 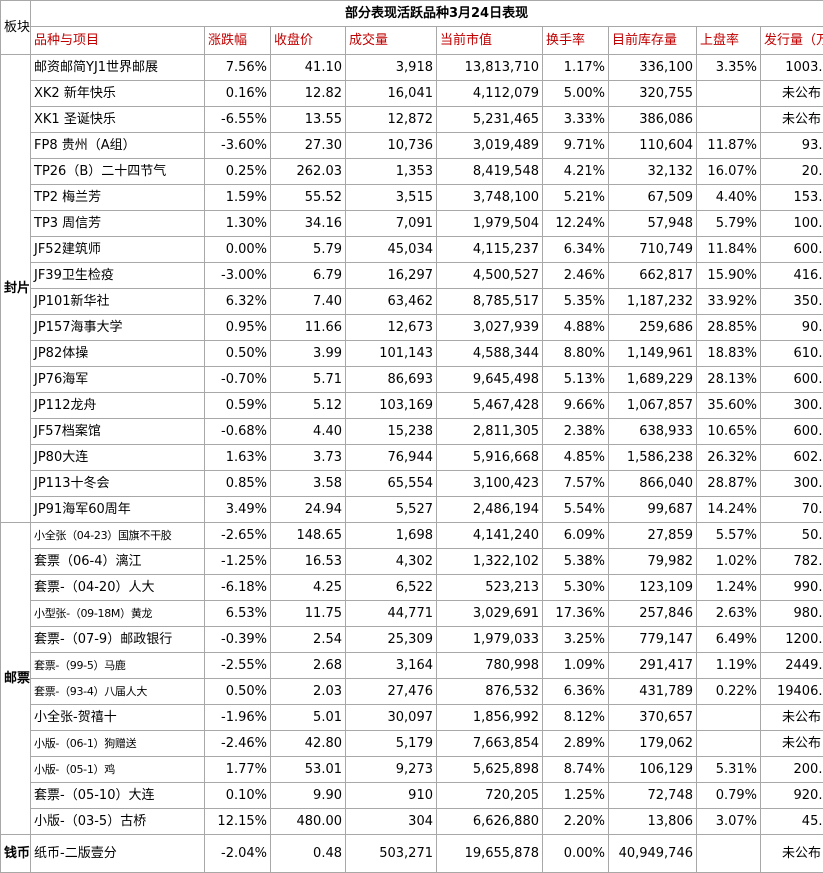 I want to click on change-cell: 0.10%, so click(x=238, y=796).